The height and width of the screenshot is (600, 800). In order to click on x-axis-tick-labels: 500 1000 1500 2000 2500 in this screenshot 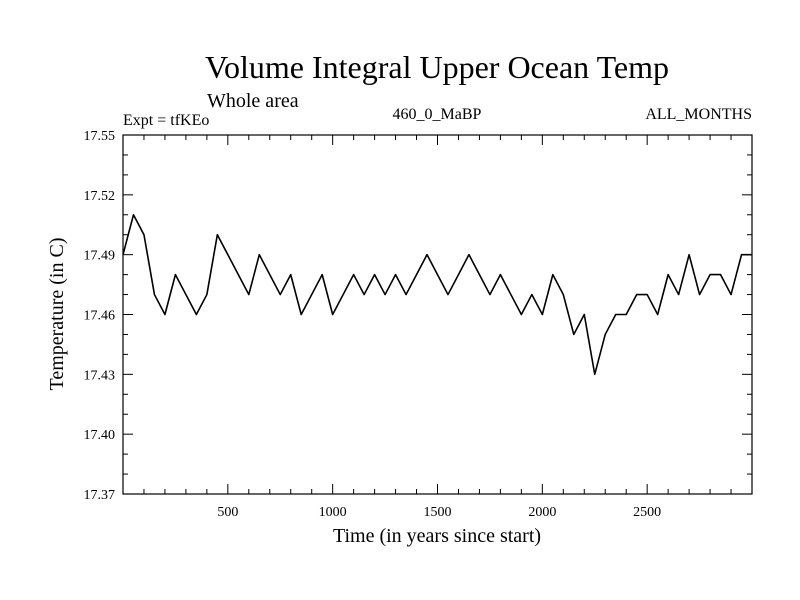, I will do `click(439, 512)`.